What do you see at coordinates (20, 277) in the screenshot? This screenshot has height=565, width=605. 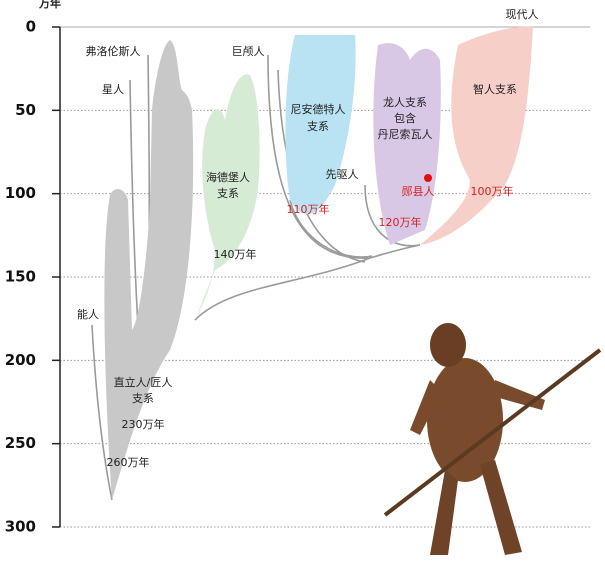 I see `y-tick-label: 150` at bounding box center [20, 277].